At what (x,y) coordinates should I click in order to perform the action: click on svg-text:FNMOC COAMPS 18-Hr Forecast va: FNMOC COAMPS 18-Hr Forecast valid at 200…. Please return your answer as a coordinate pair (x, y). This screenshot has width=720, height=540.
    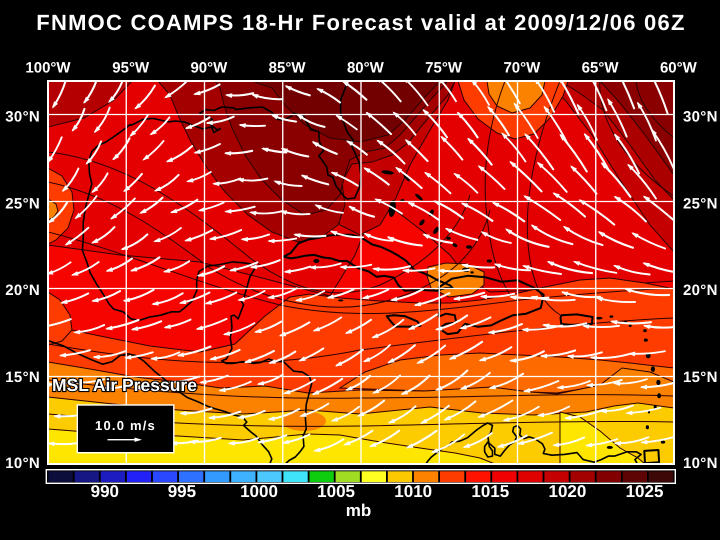
    Looking at the image, I should click on (360, 22).